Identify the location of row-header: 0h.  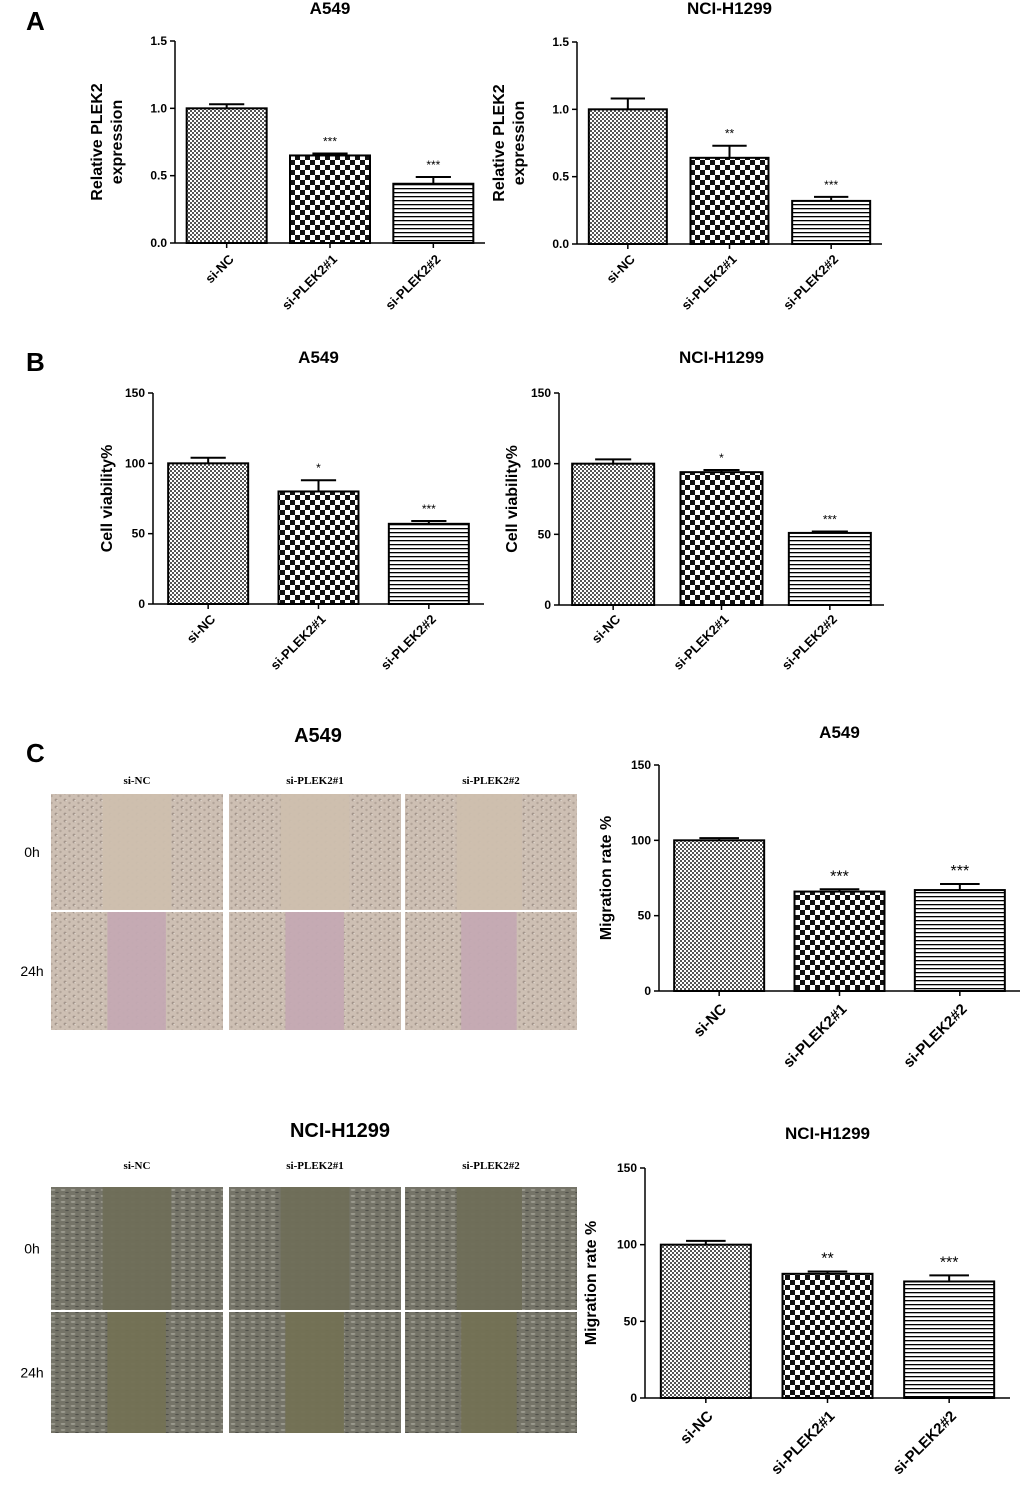
(32, 852).